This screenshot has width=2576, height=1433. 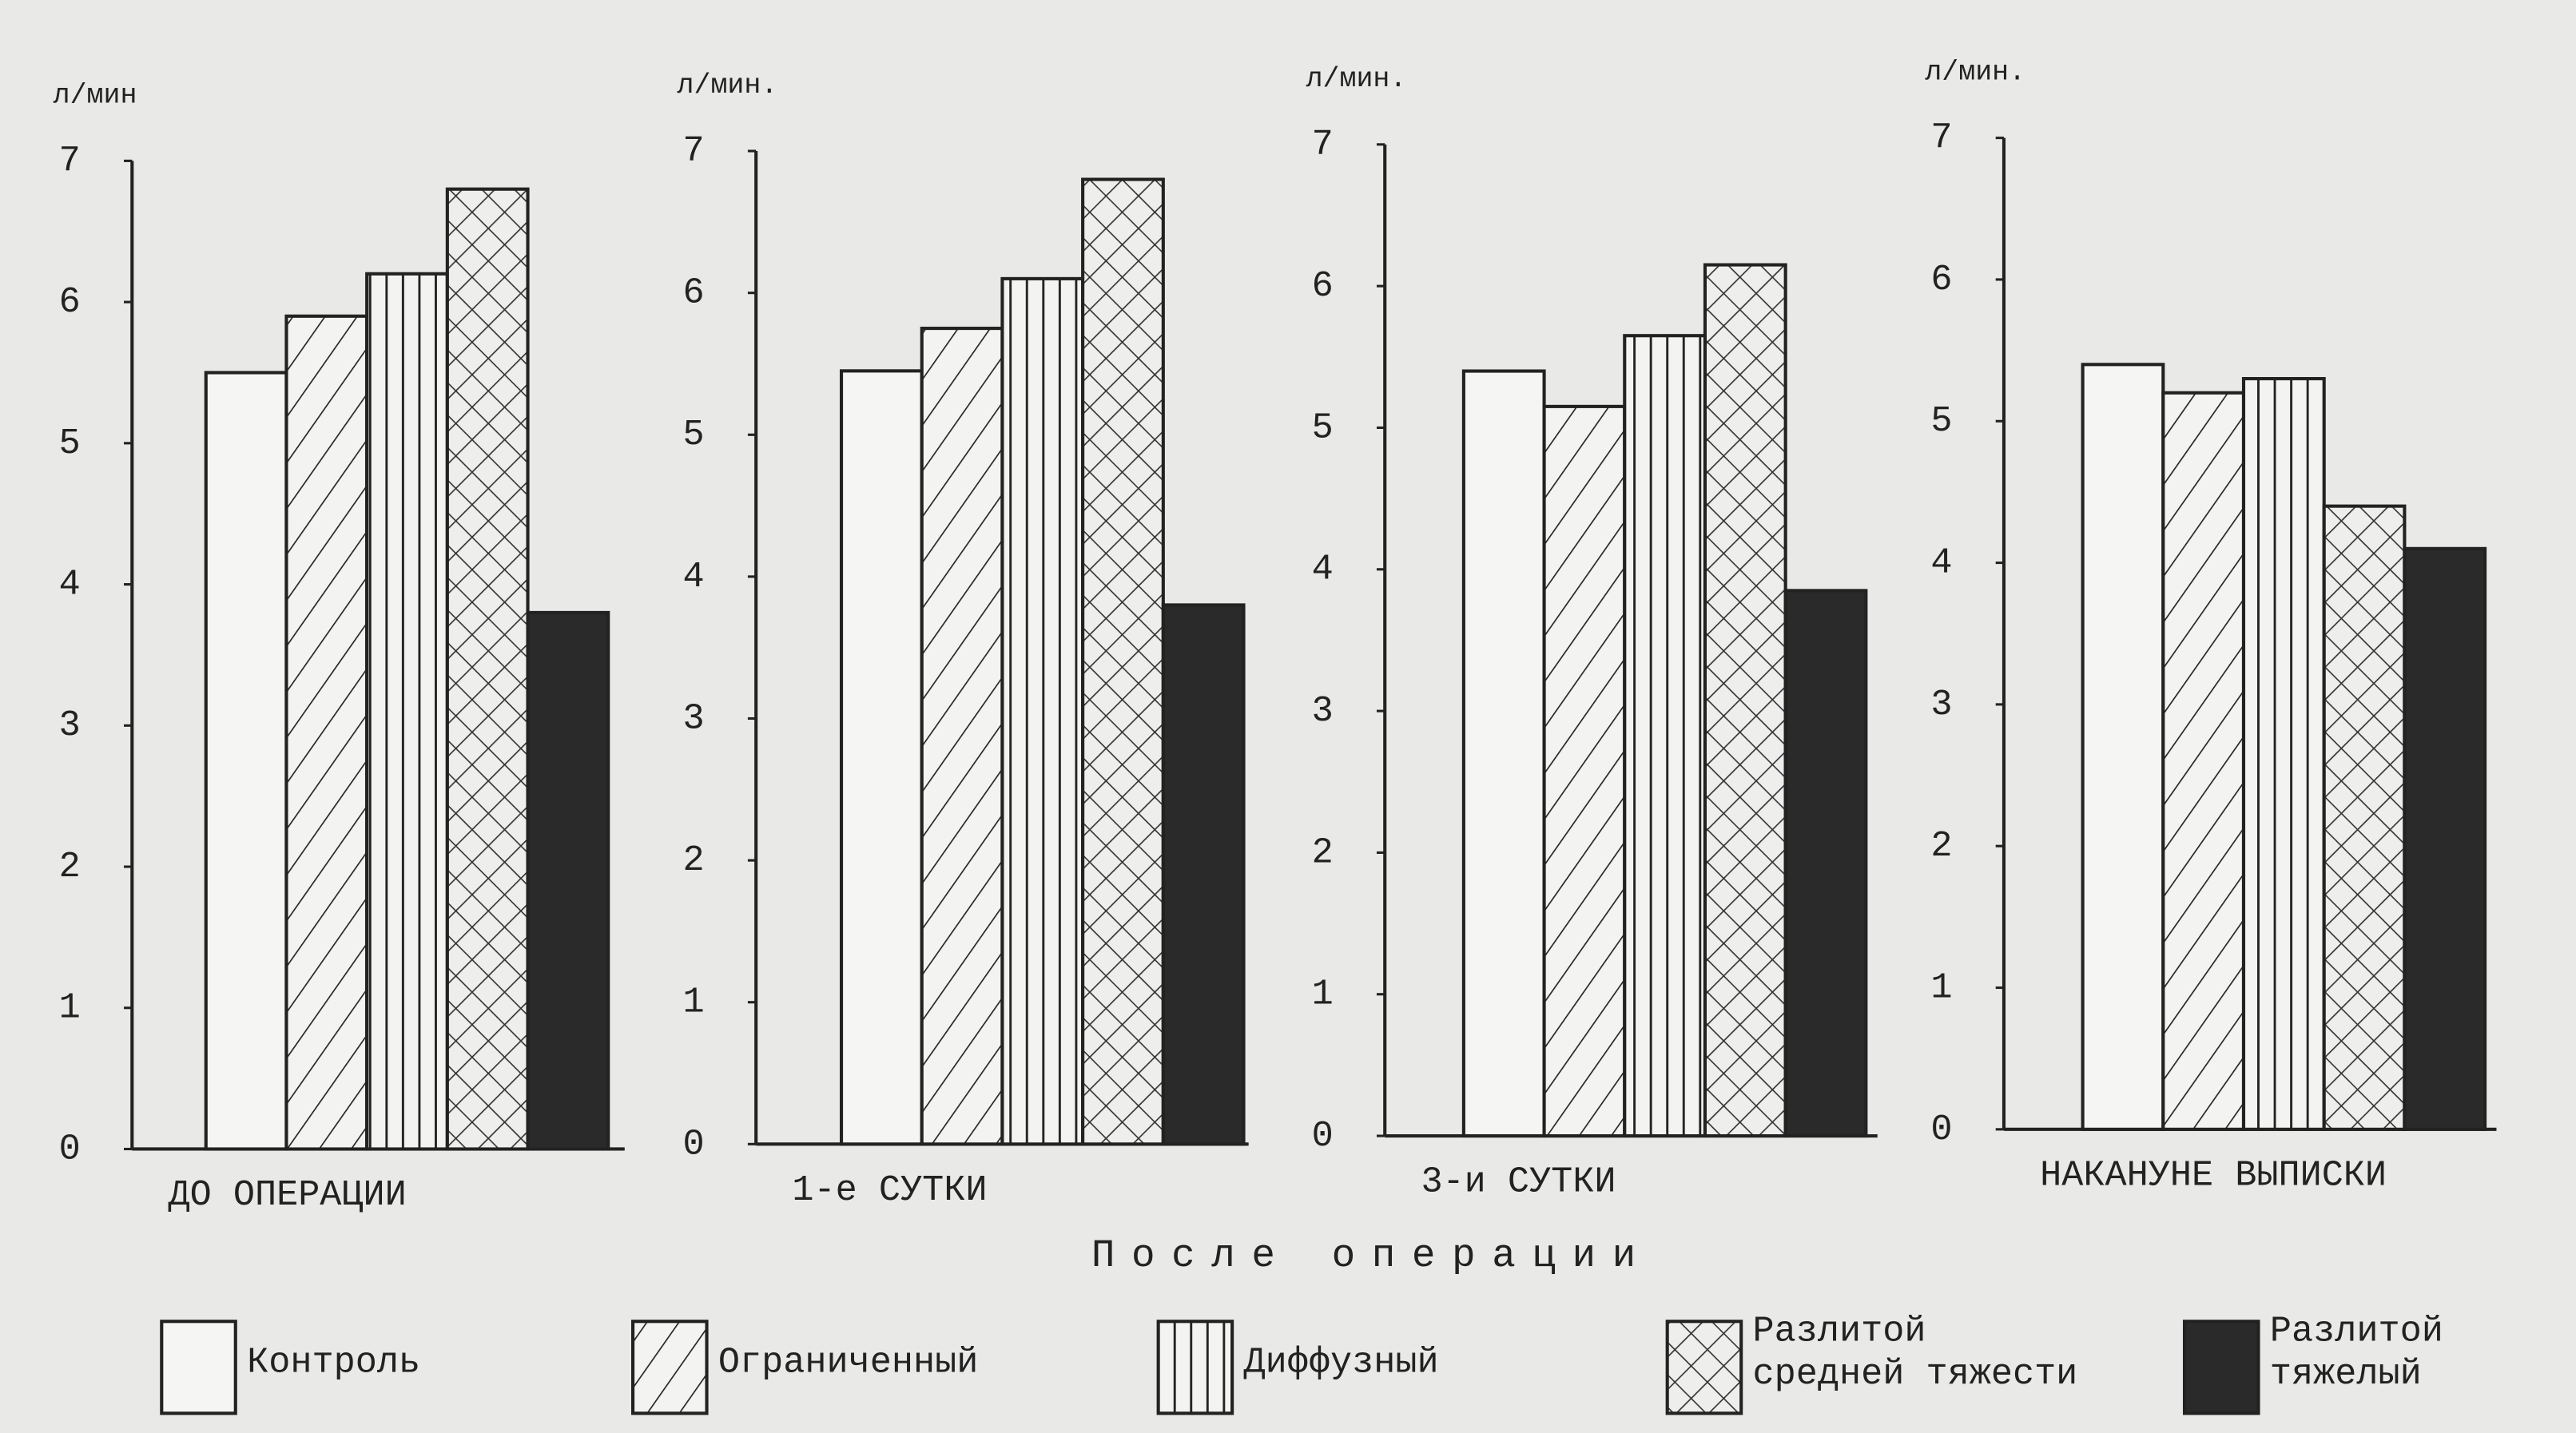 What do you see at coordinates (2346, 1374) in the screenshot?
I see `legend-label: тяжелый` at bounding box center [2346, 1374].